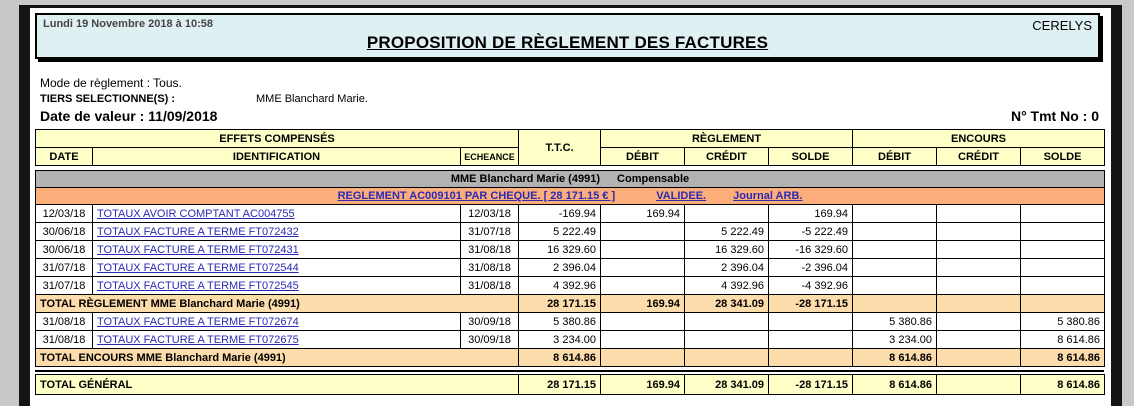  What do you see at coordinates (198, 339) in the screenshot?
I see `document-link: TOTAUX FACTURE A TERME FT072675` at bounding box center [198, 339].